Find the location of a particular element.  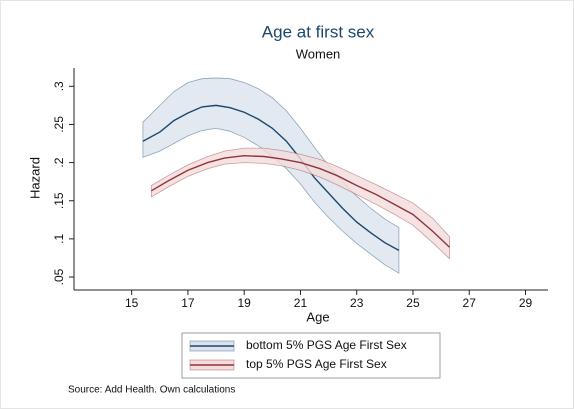

confidence-band is located at coordinates (300, 203).